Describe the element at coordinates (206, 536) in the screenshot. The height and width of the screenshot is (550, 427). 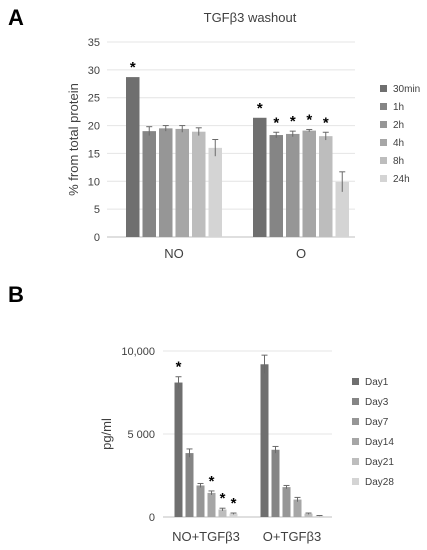
I see `category-label: NO+TGFβ3` at that location.